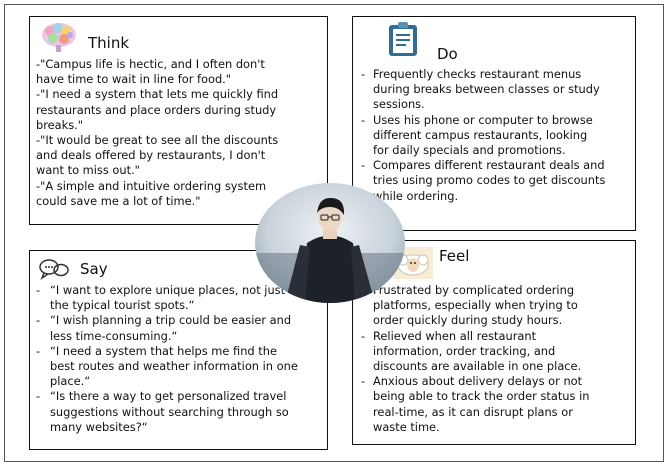 This screenshot has height=467, width=670. I want to click on think-line: could save me a lot of time.", so click(118, 200).